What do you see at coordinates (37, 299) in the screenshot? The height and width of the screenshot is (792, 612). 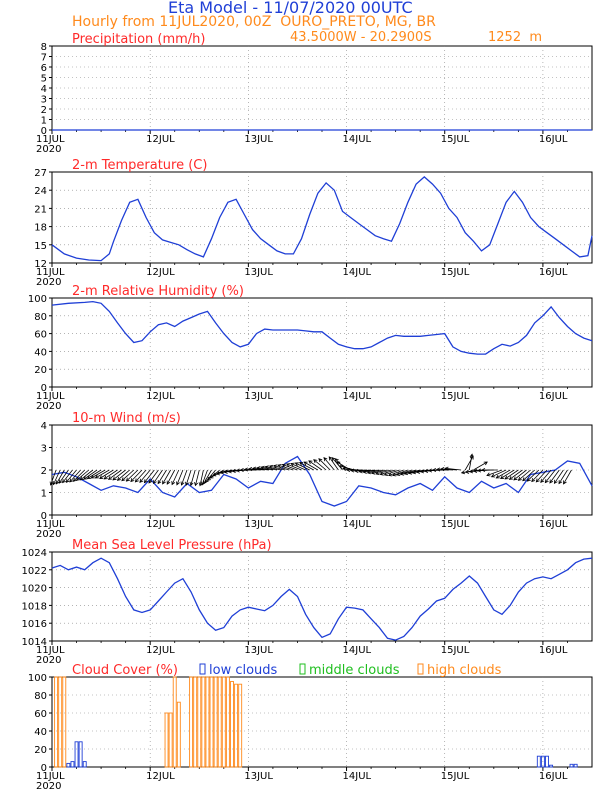 I see `y-tick-label: 100` at bounding box center [37, 299].